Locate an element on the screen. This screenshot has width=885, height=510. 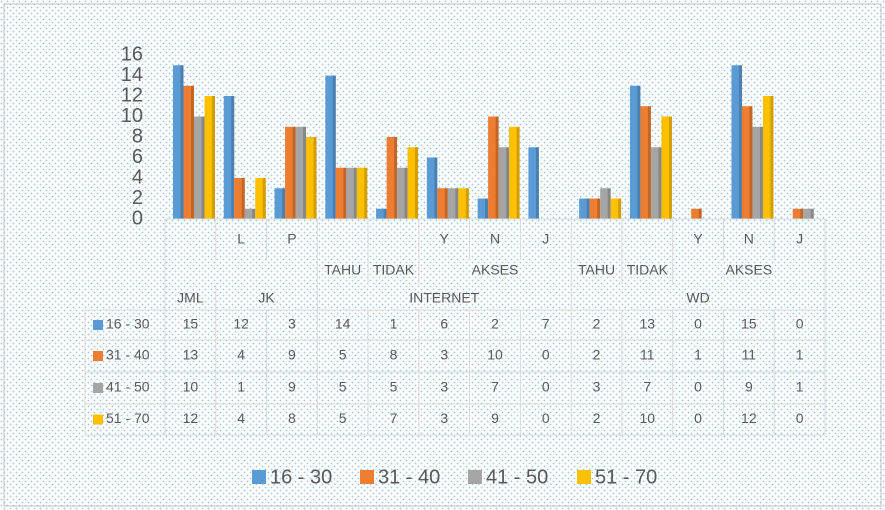
table-value: 6 is located at coordinates (444, 324).